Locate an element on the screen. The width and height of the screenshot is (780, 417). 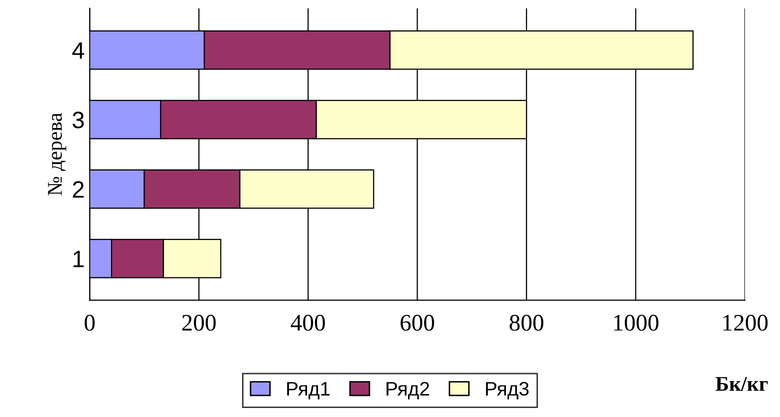
x-tick-label: 0 is located at coordinates (89, 322).